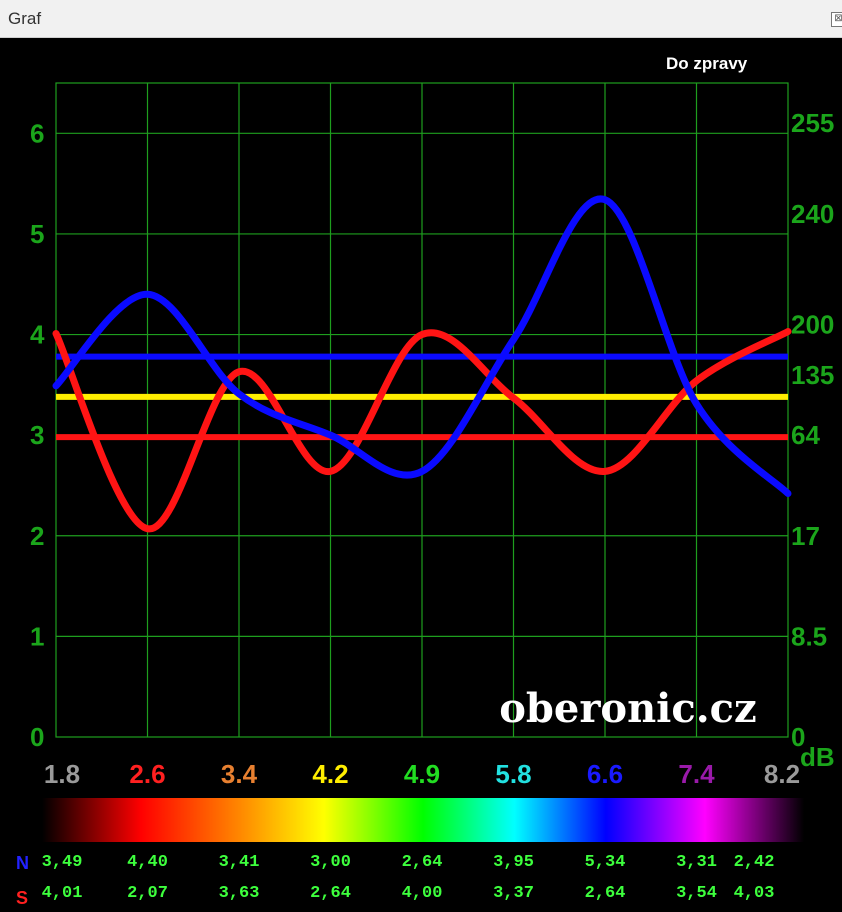 This screenshot has height=912, width=842. Describe the element at coordinates (239, 893) in the screenshot. I see `value-cell: 3,63` at that location.